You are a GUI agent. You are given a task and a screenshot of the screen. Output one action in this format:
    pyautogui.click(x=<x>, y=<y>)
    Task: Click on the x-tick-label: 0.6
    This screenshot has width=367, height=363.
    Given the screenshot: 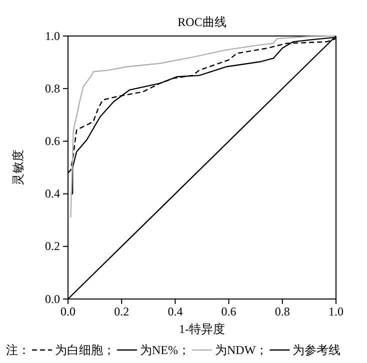 What is the action you would take?
    pyautogui.click(x=228, y=311)
    